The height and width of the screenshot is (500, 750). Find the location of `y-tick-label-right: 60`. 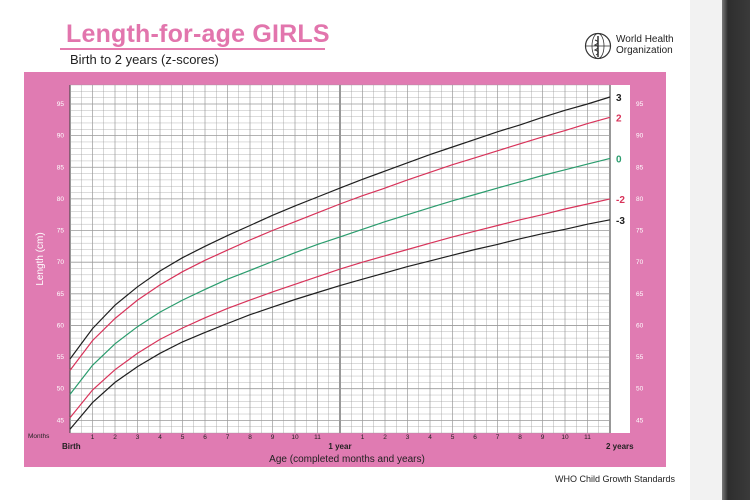

y-tick-label-right: 60 is located at coordinates (640, 325).